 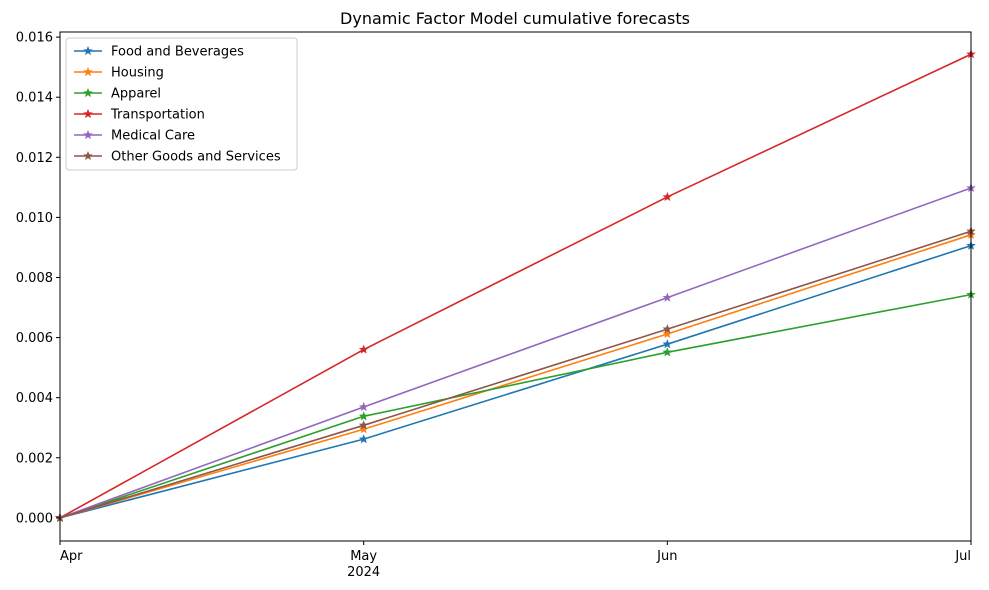 What do you see at coordinates (666, 556) in the screenshot?
I see `x-tick-label: Jun` at bounding box center [666, 556].